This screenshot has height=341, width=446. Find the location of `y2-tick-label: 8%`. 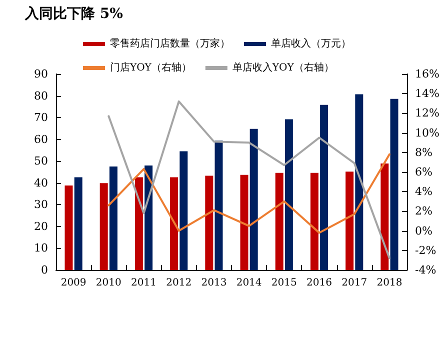

y2-tick-label: 8% is located at coordinates (423, 152).